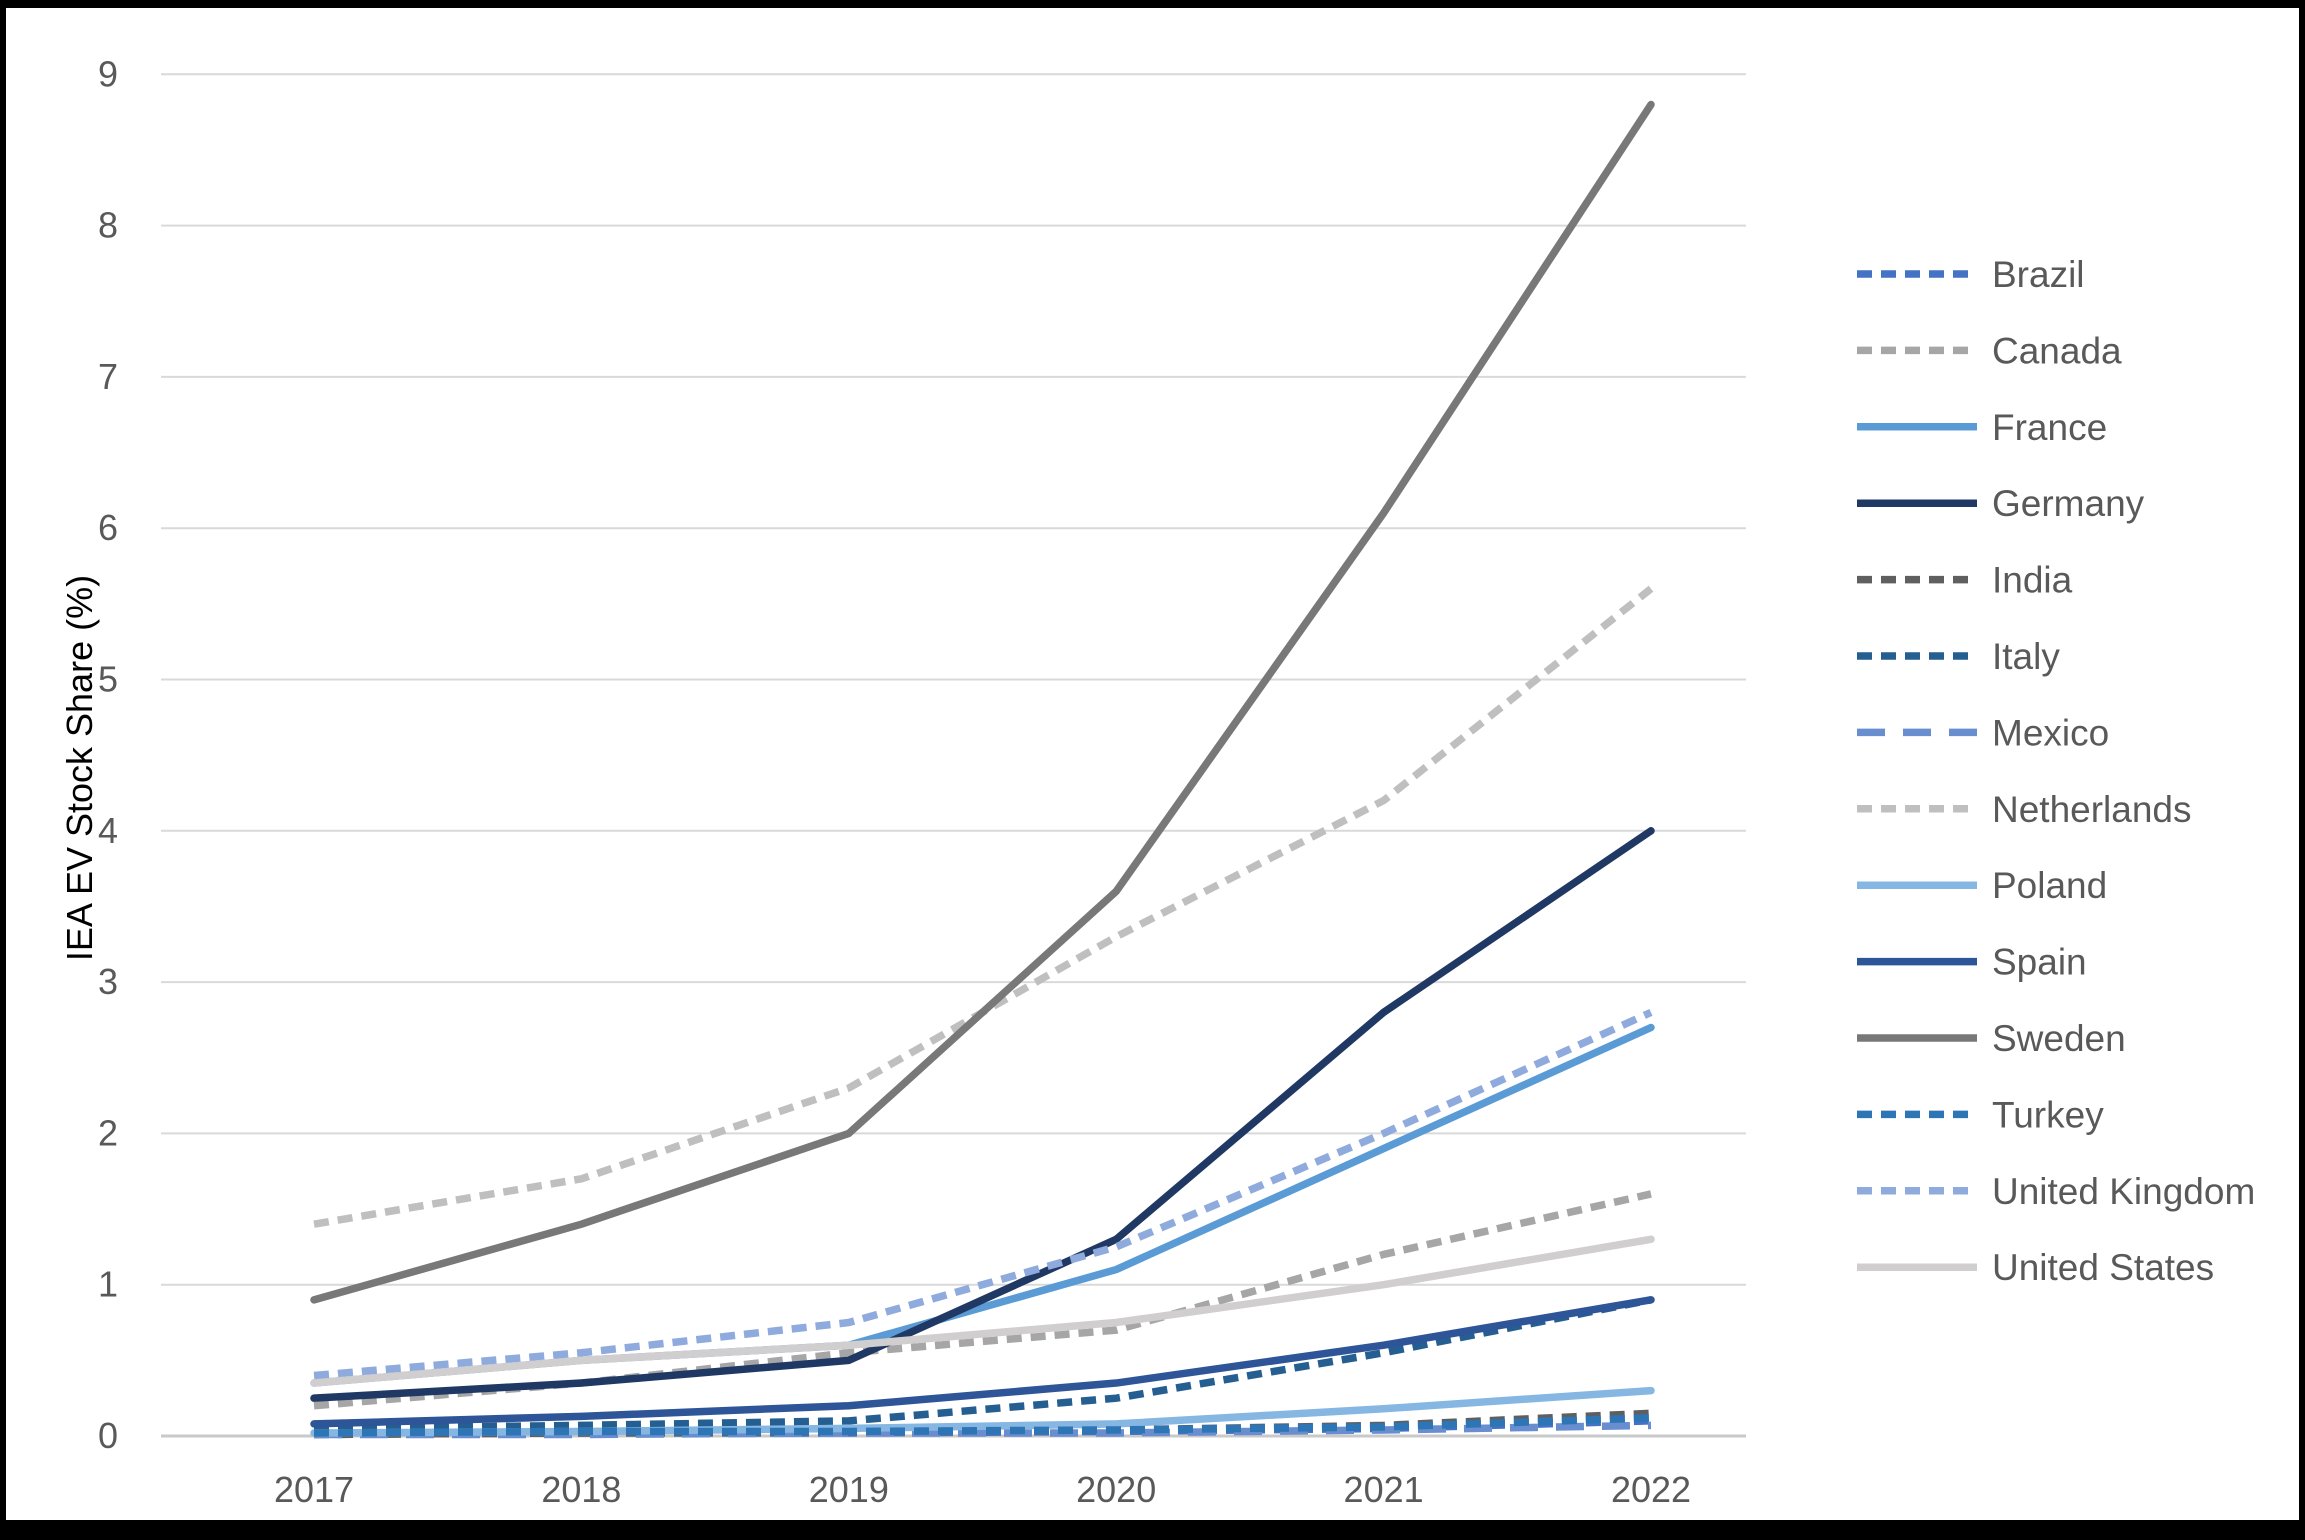 This screenshot has height=1540, width=2305. I want to click on legend-item-germany: Germany, so click(2001, 503).